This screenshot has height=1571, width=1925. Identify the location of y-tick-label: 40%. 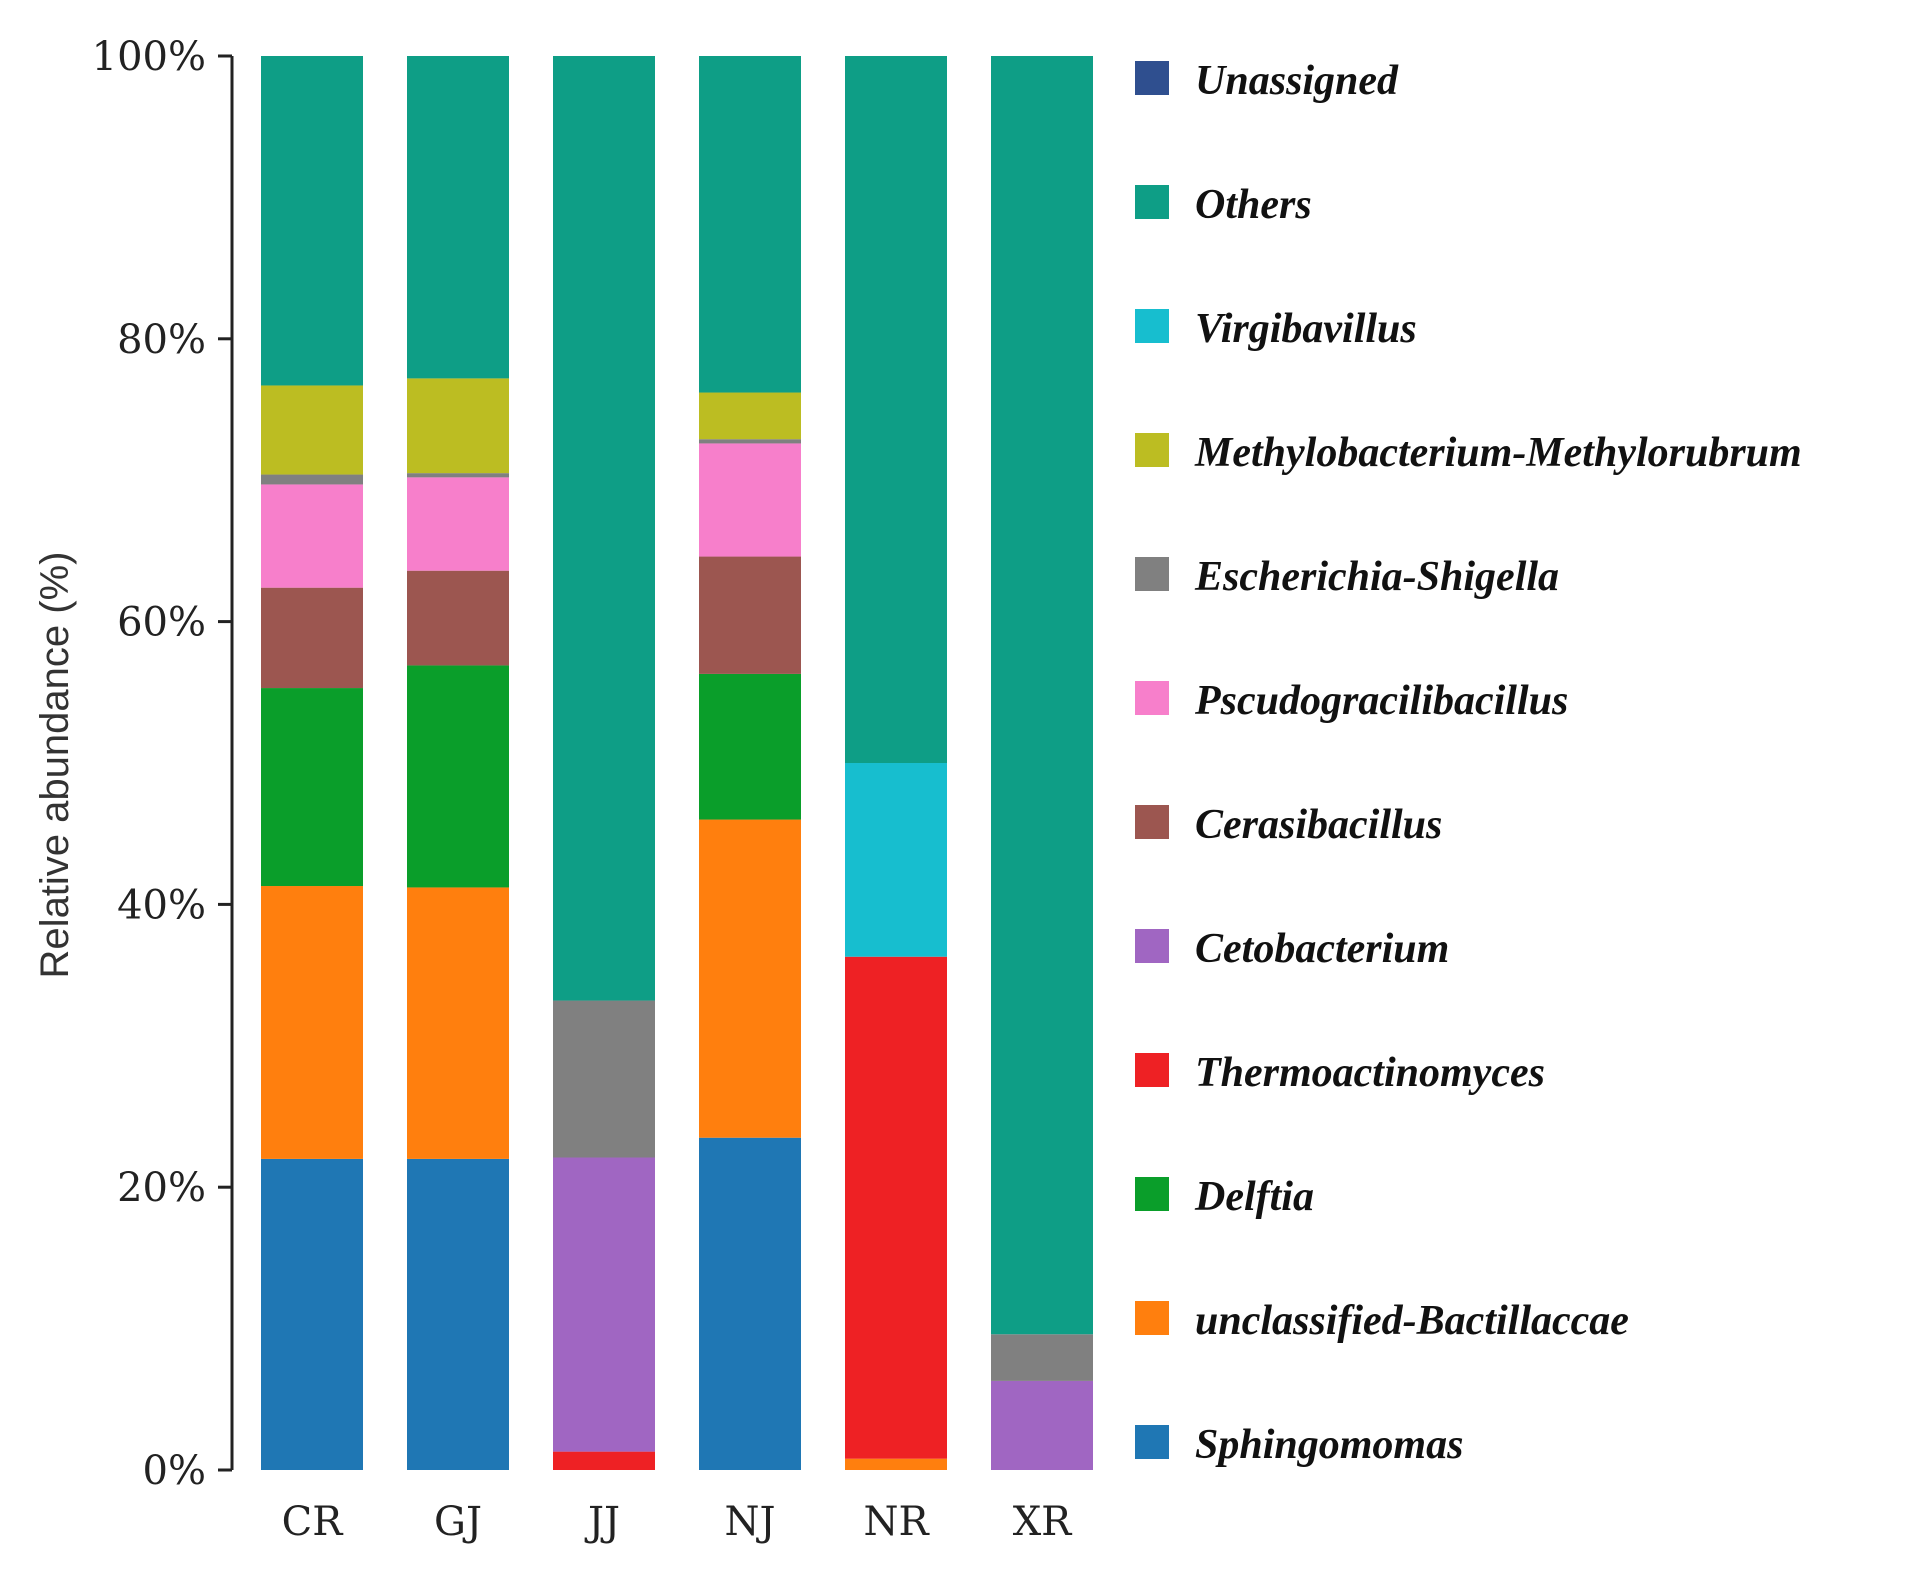
(161, 905).